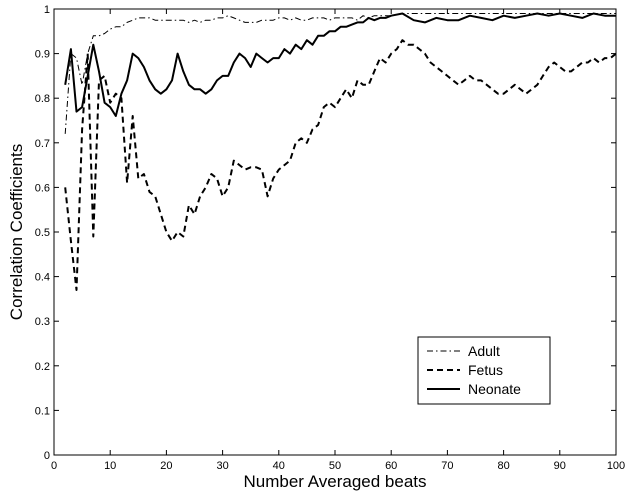  I want to click on y-tick-label: 0.1, so click(42, 411).